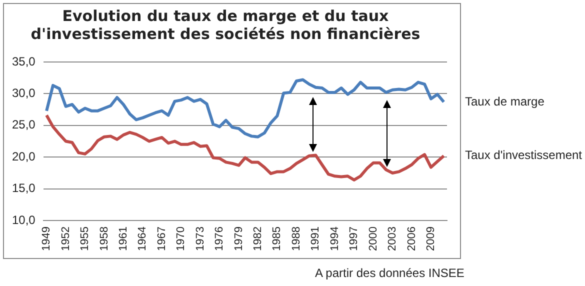  I want to click on x-tick-label: 1976, so click(220, 239).